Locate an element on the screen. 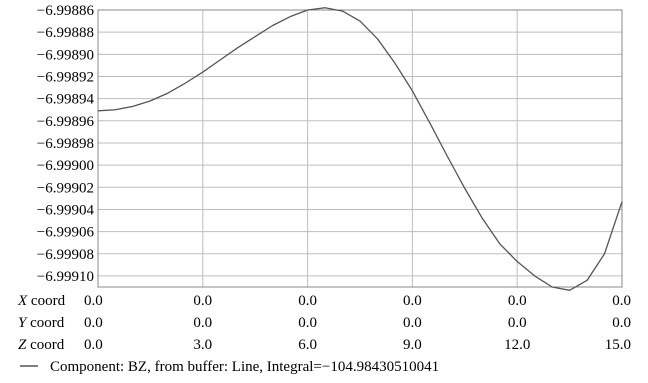  coord-row-label: Y coord is located at coordinates (41, 323).